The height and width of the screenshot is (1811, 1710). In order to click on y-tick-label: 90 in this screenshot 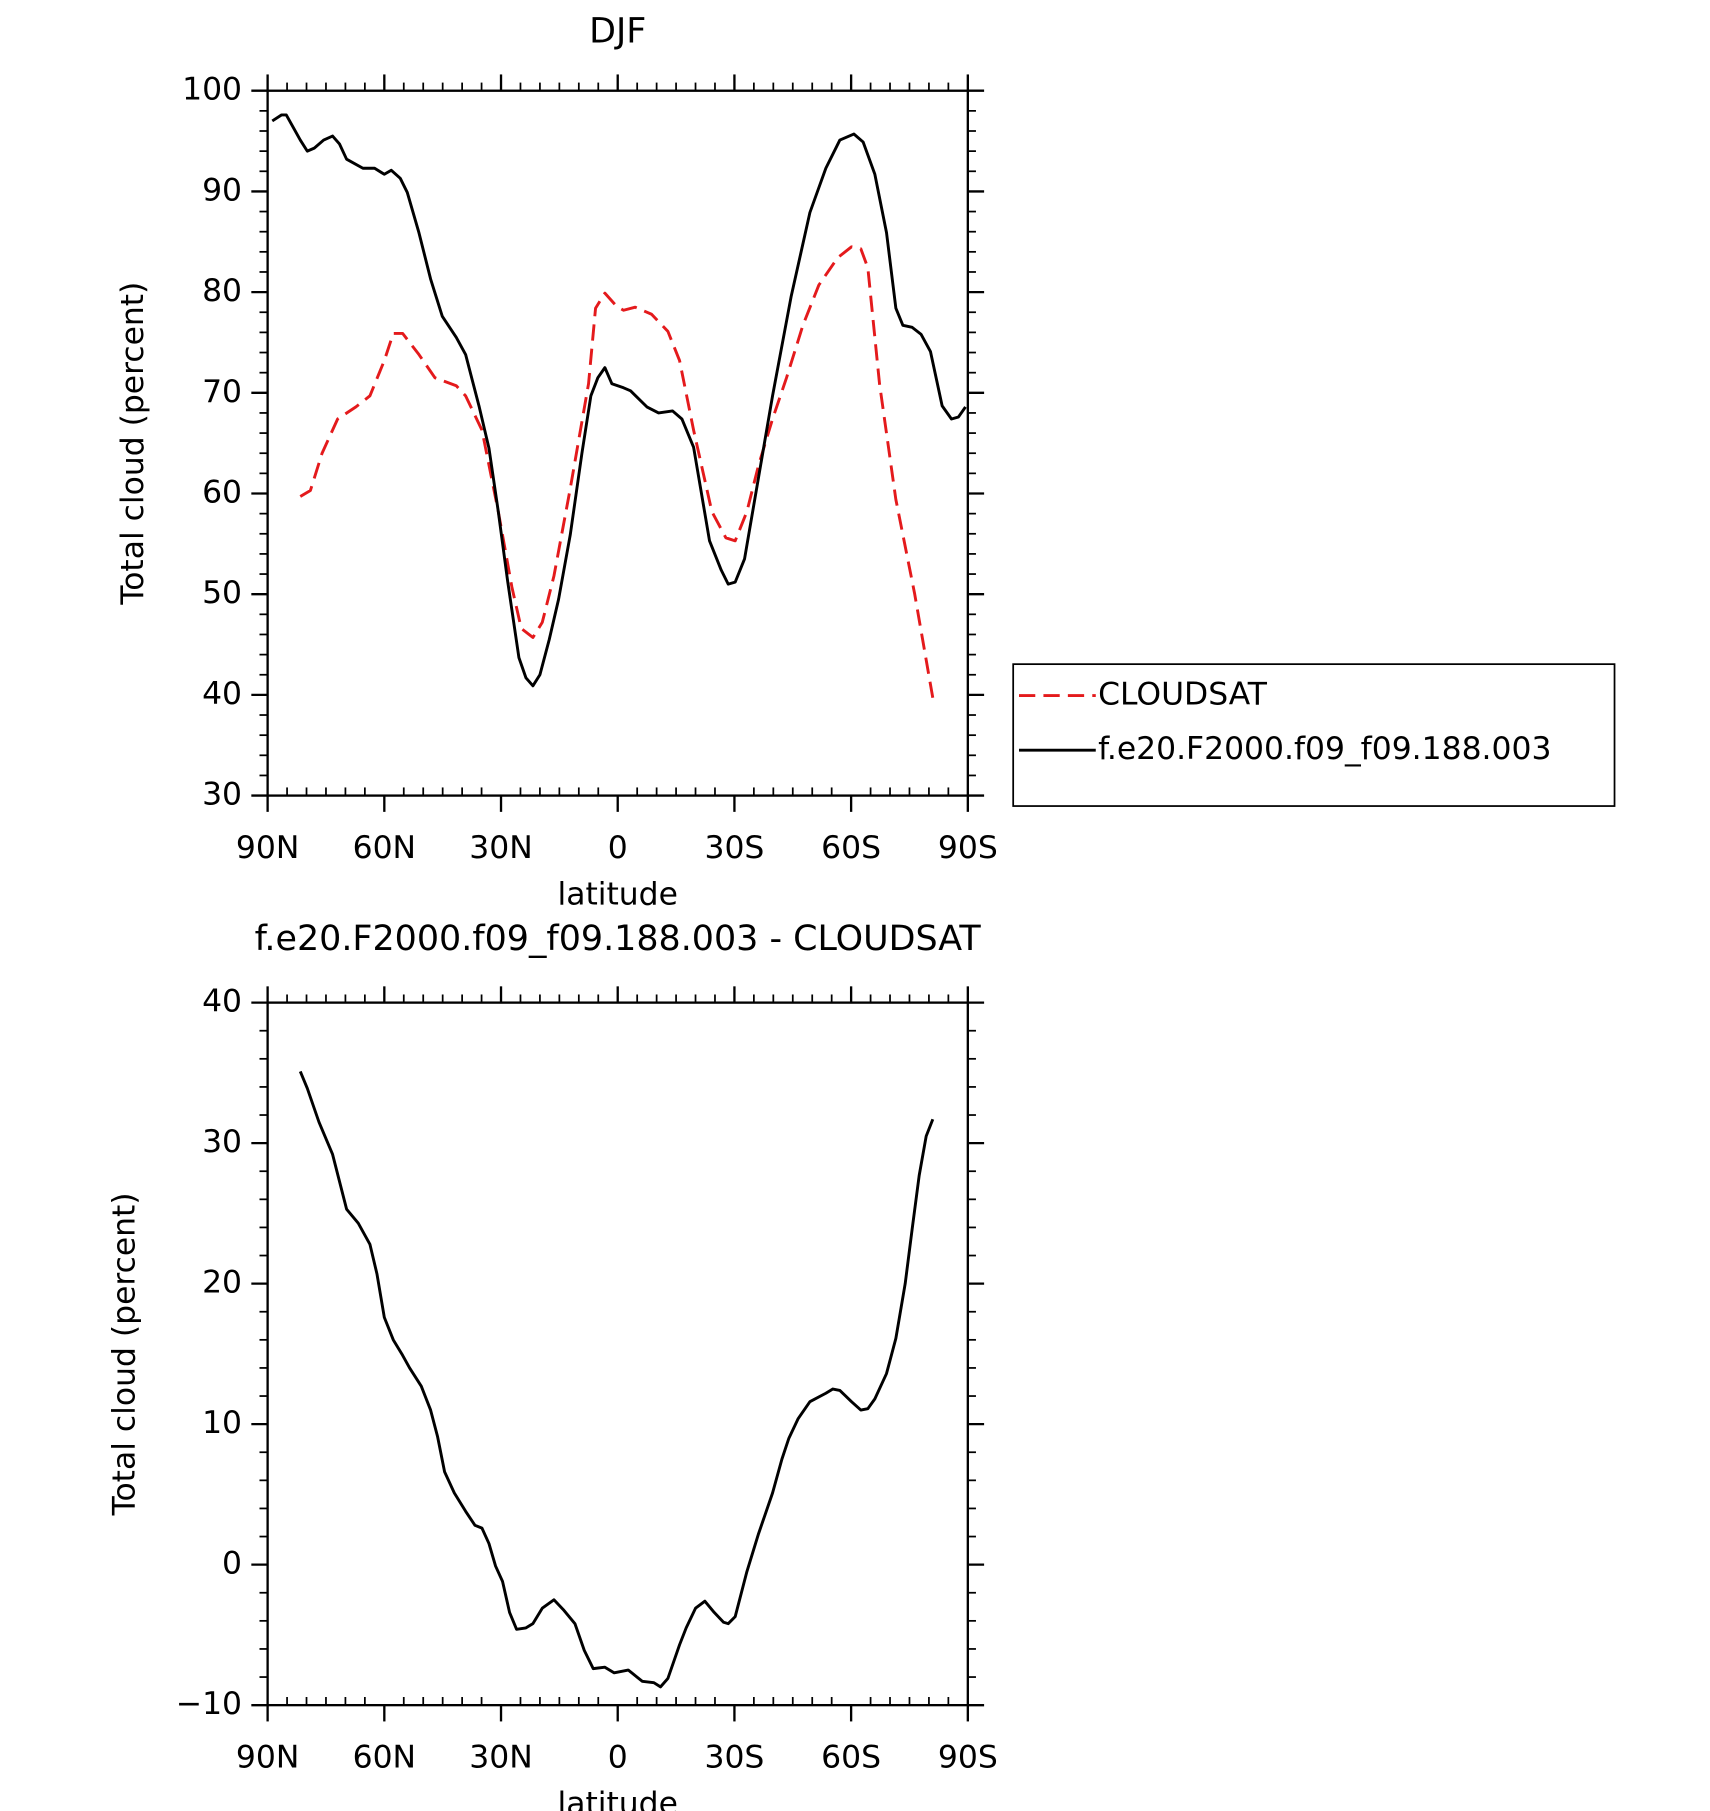, I will do `click(222, 190)`.